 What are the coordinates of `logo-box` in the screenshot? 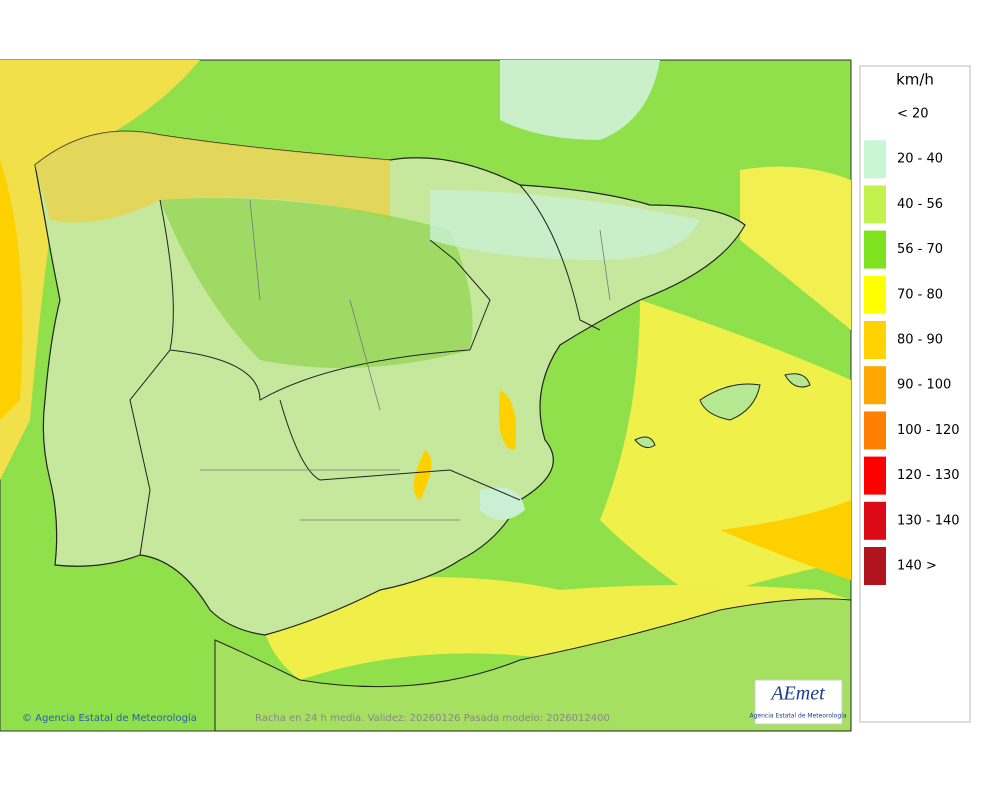 It's located at (798, 702).